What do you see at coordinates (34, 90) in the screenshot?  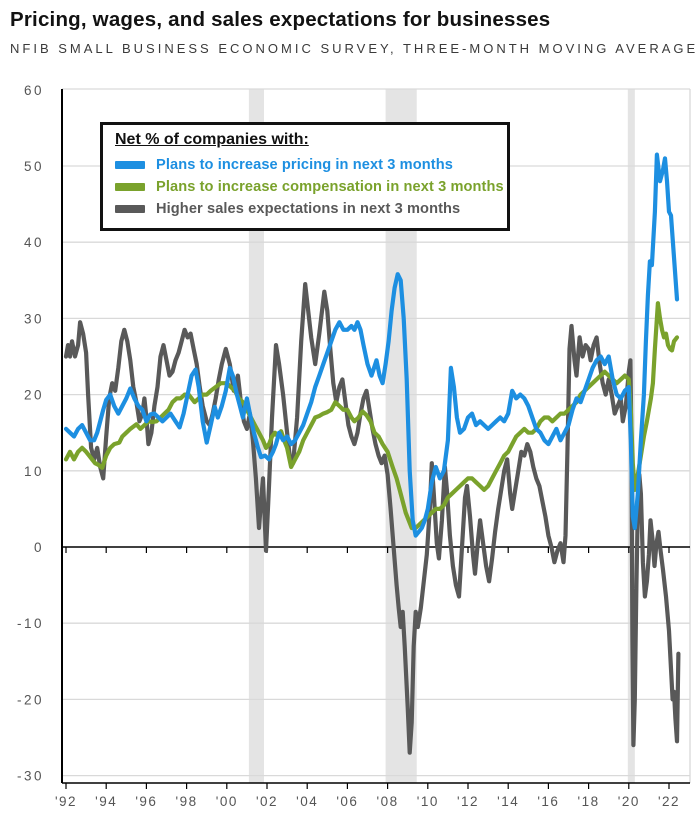 I see `y-axis-label: 60` at bounding box center [34, 90].